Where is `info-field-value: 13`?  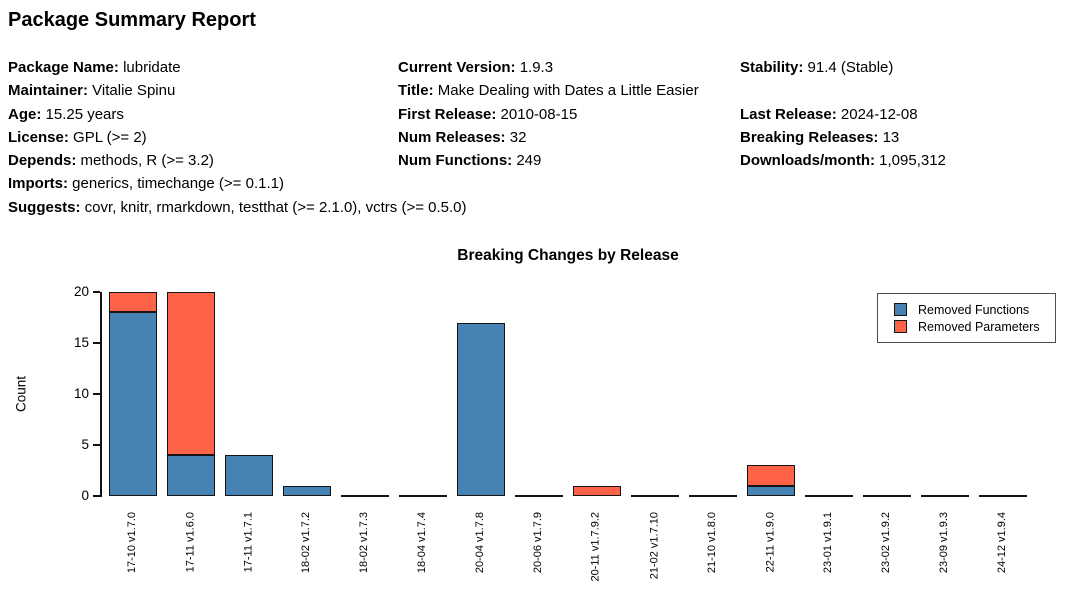
info-field-value: 13 is located at coordinates (889, 137).